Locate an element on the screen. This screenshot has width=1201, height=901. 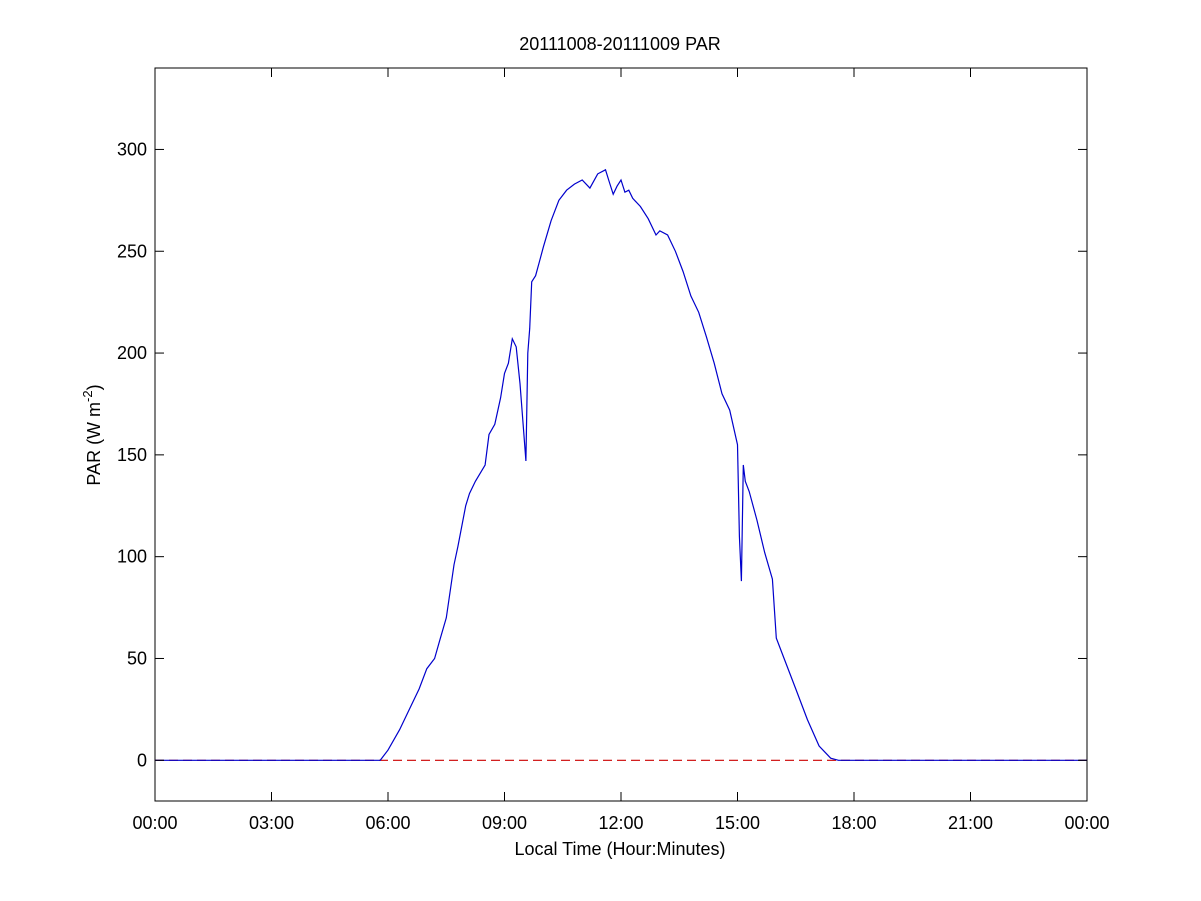
chart-title: 20111008-20111009 PAR is located at coordinates (620, 44).